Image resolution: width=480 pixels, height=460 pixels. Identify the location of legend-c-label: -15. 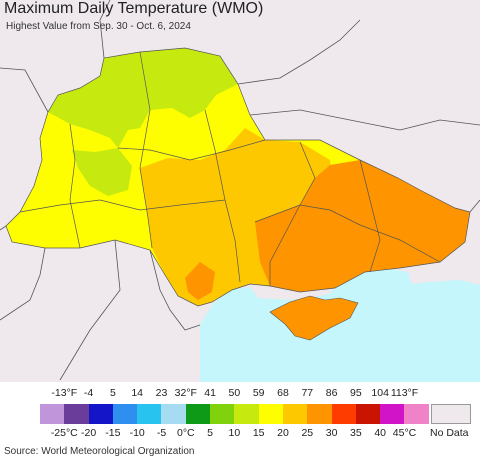
(113, 433).